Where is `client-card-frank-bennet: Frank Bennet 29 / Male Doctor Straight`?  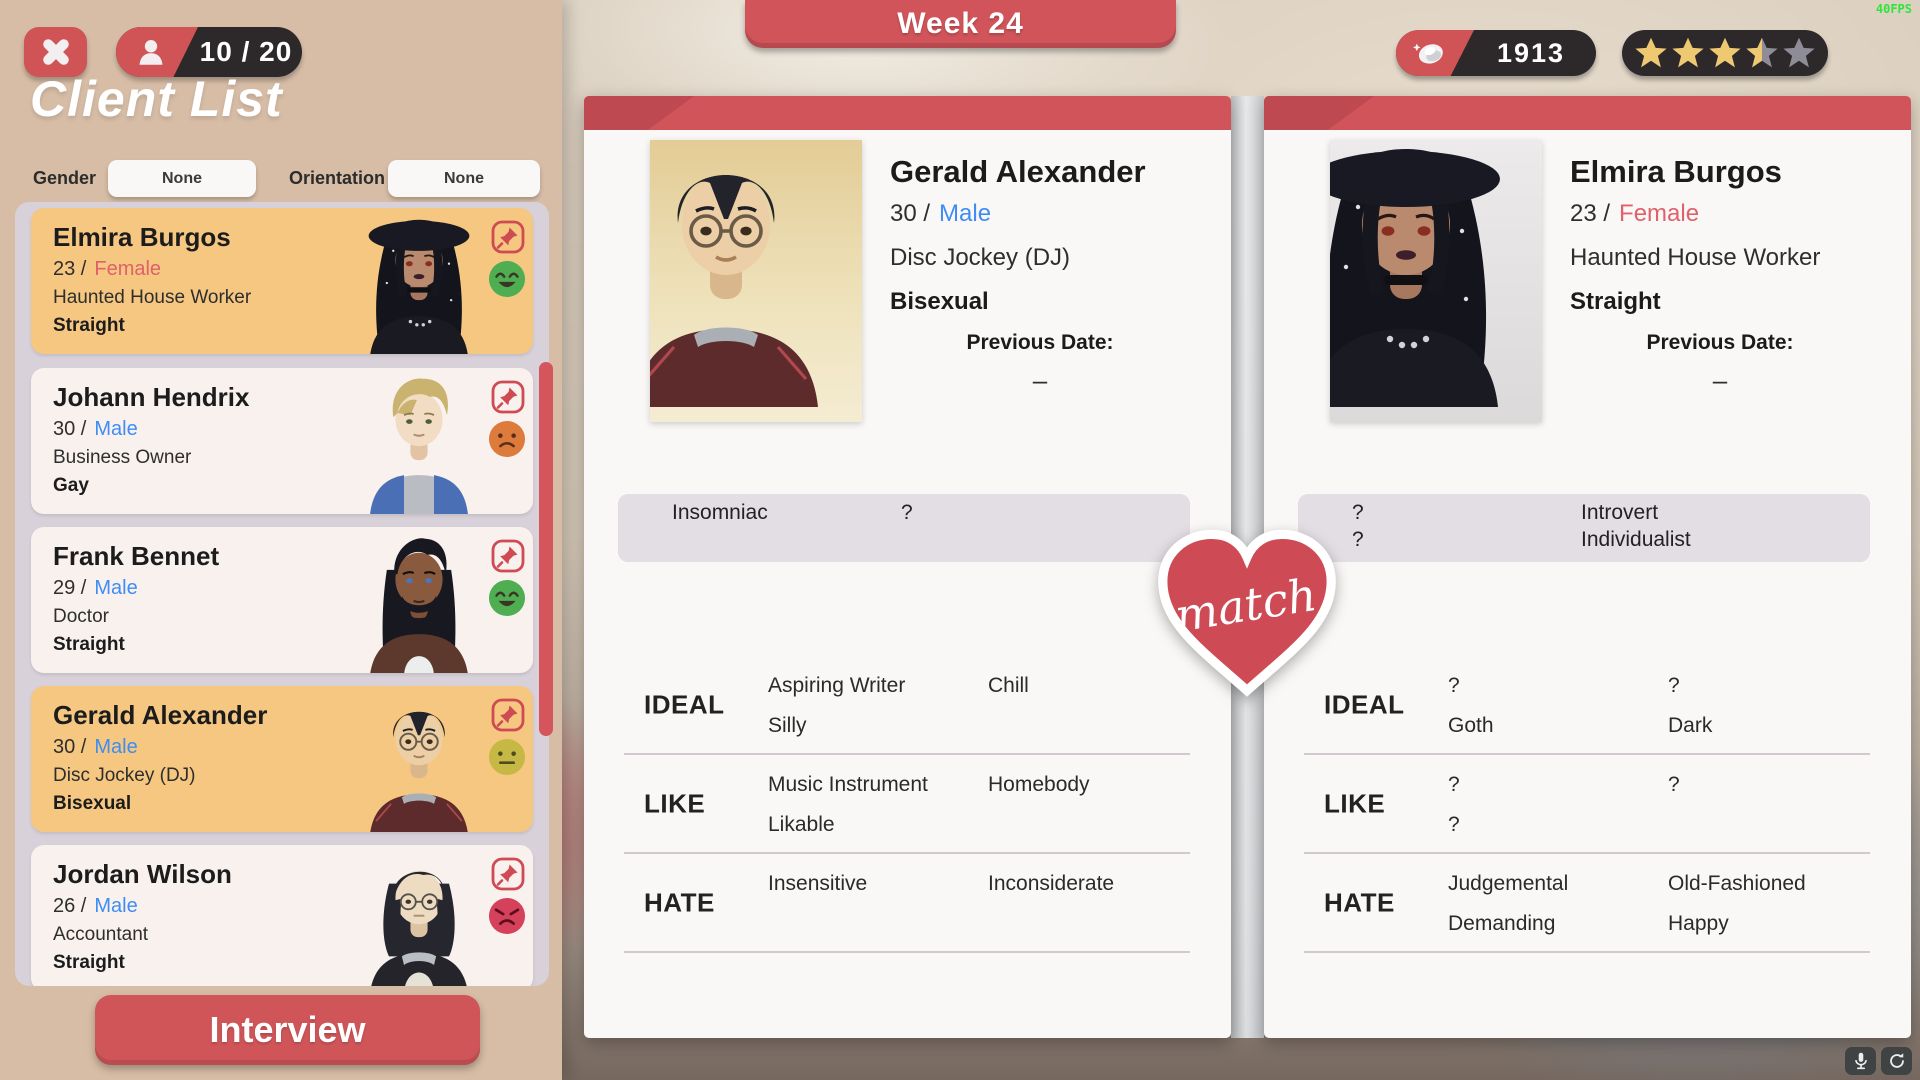 client-card-frank-bennet: Frank Bennet 29 / Male Doctor Straight is located at coordinates (282, 600).